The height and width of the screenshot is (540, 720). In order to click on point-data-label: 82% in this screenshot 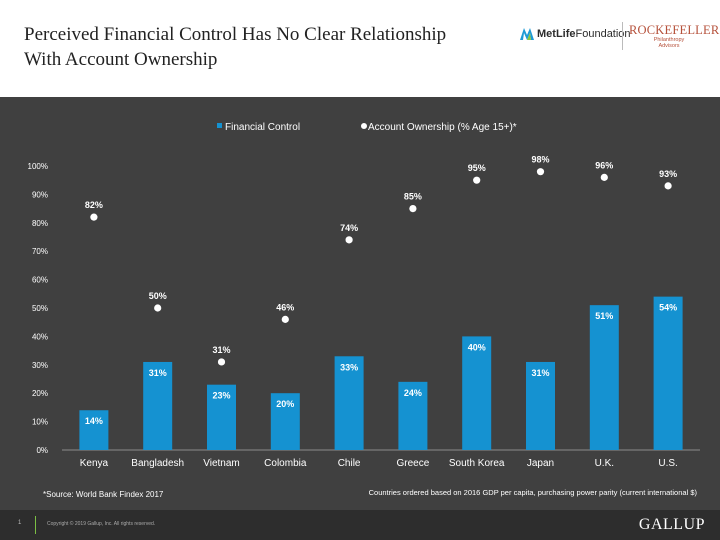, I will do `click(94, 205)`.